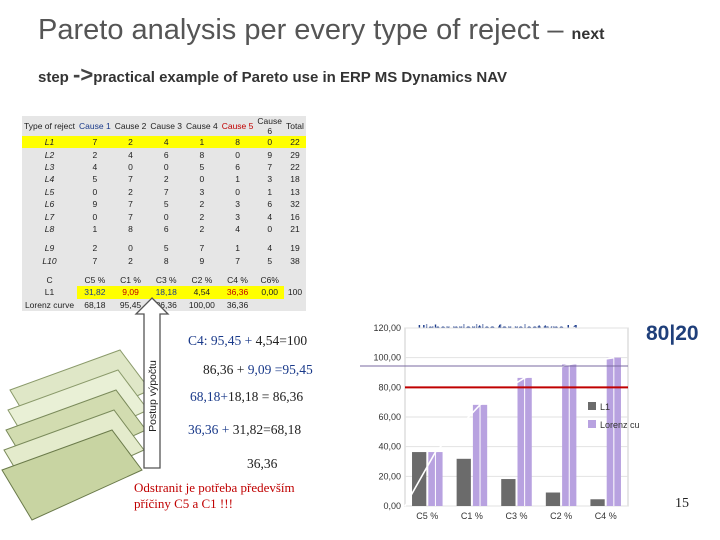  What do you see at coordinates (389, 387) in the screenshot?
I see `y-tick-label: 80,00` at bounding box center [389, 387].